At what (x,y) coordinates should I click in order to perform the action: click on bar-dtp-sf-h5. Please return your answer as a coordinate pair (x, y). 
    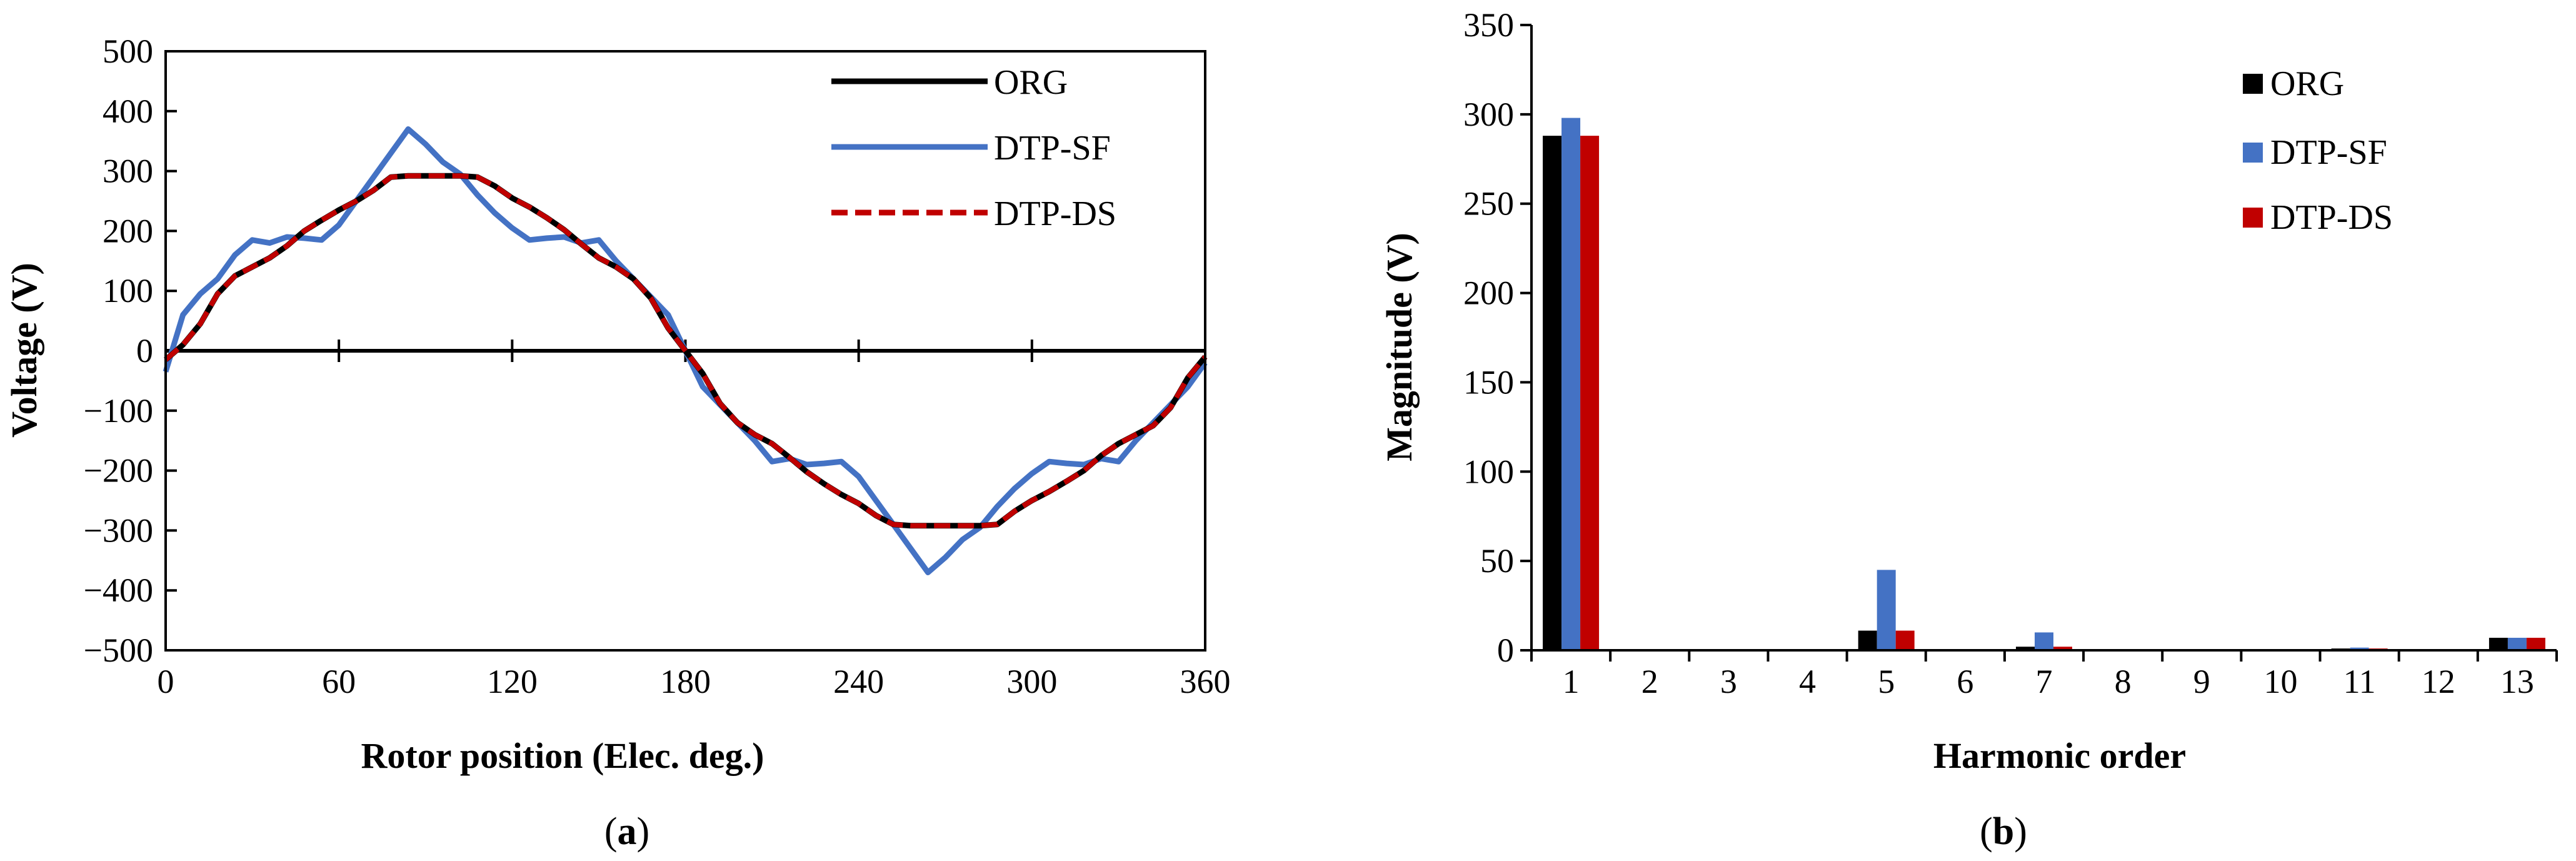
    Looking at the image, I should click on (1886, 610).